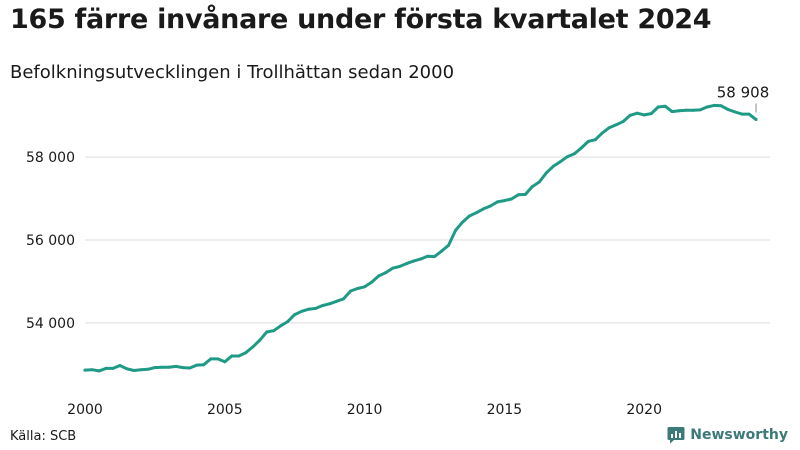 This screenshot has width=800, height=450. I want to click on source-note: Källa: SCB, so click(43, 436).